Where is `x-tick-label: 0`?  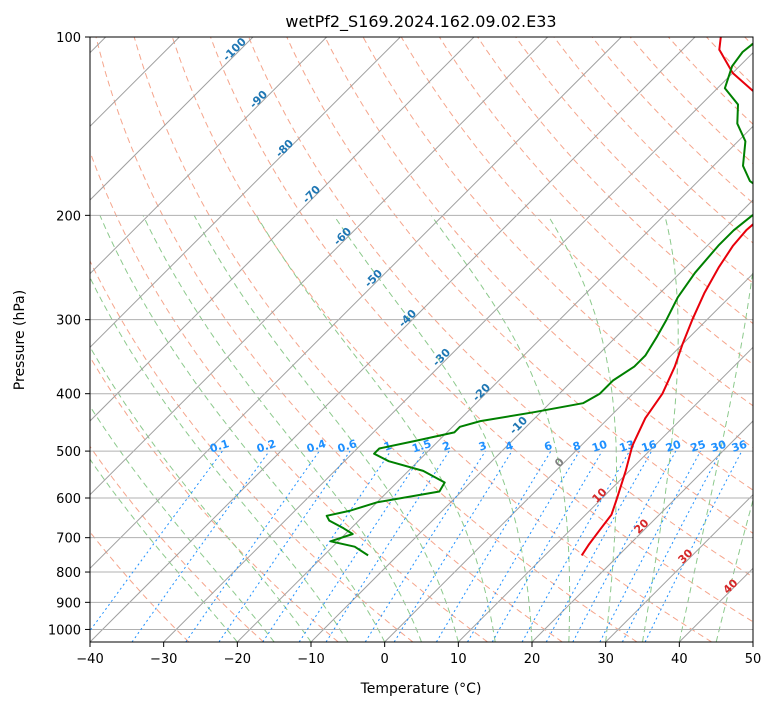
x-tick-label: 0 is located at coordinates (385, 659).